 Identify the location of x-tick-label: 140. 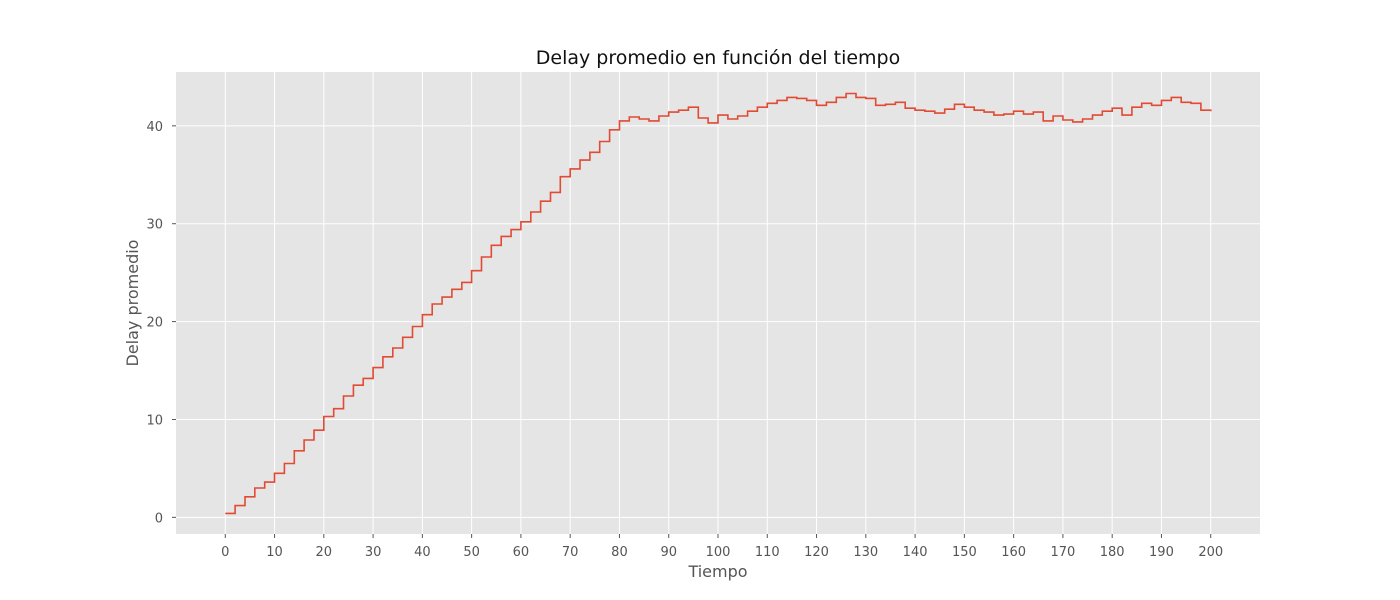
(915, 552).